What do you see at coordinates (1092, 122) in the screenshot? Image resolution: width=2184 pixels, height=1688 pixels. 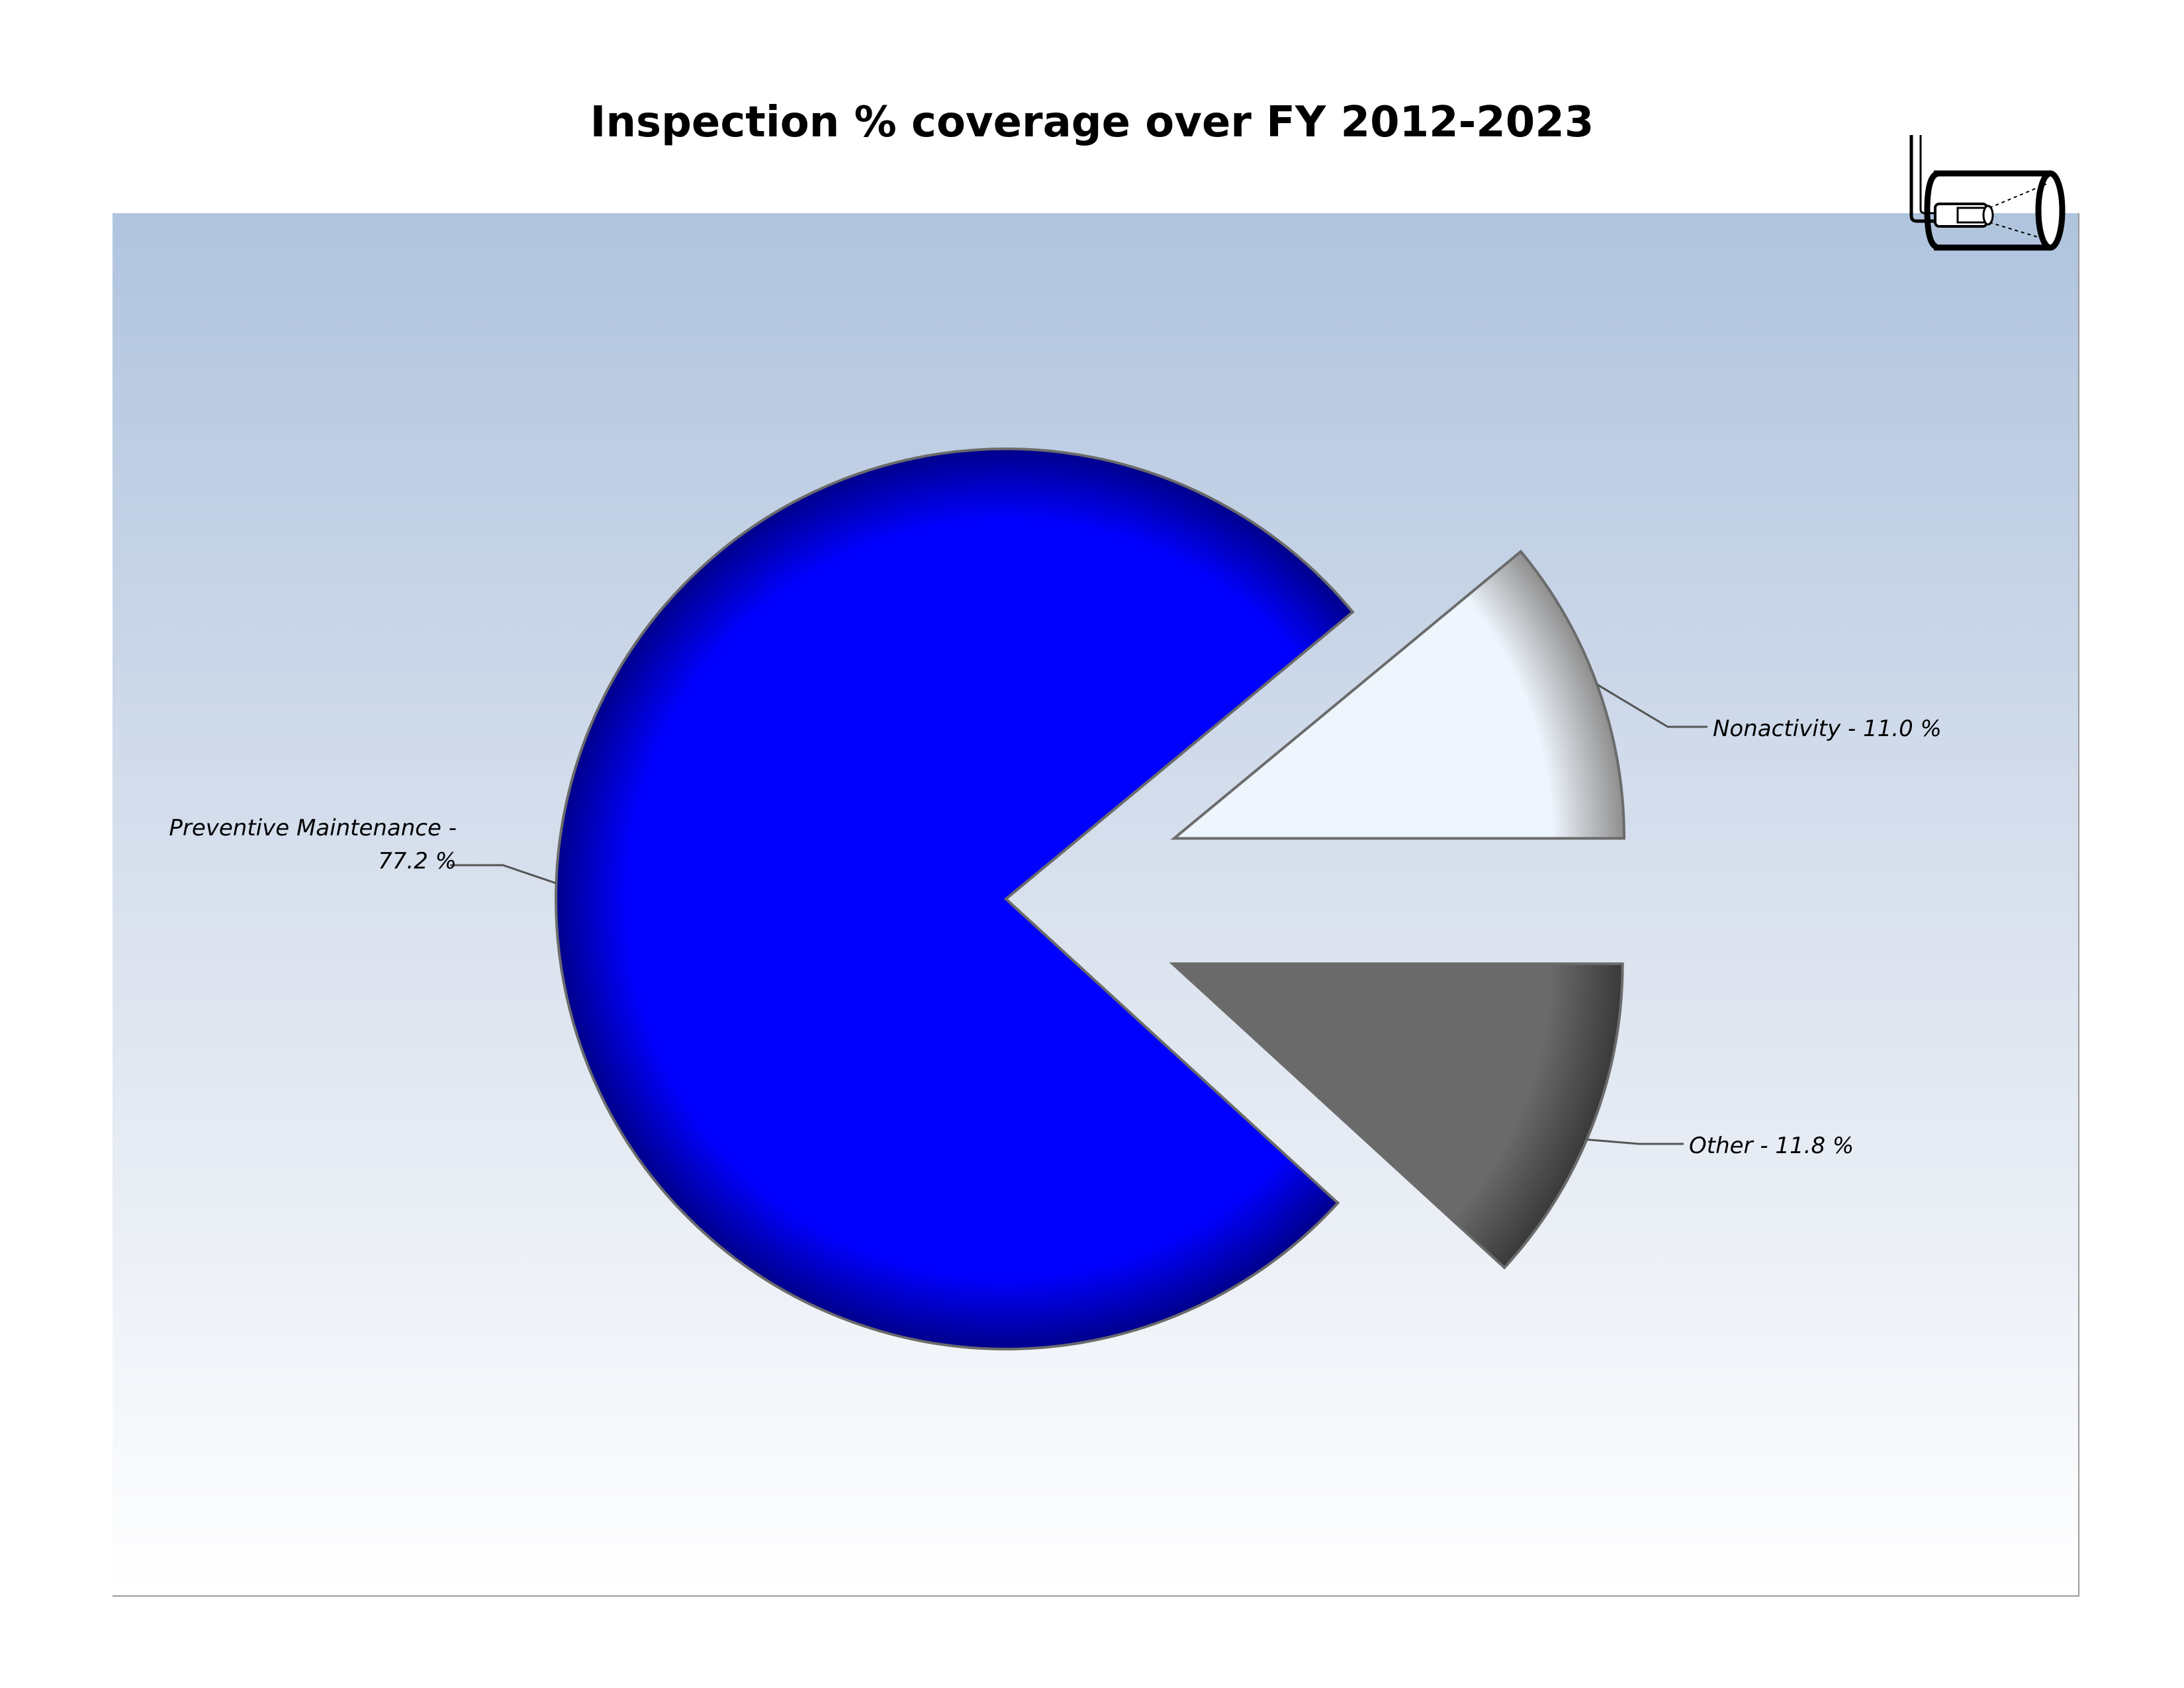 I see `chart-title: Inspection % coverage over FY 2012-2023` at bounding box center [1092, 122].